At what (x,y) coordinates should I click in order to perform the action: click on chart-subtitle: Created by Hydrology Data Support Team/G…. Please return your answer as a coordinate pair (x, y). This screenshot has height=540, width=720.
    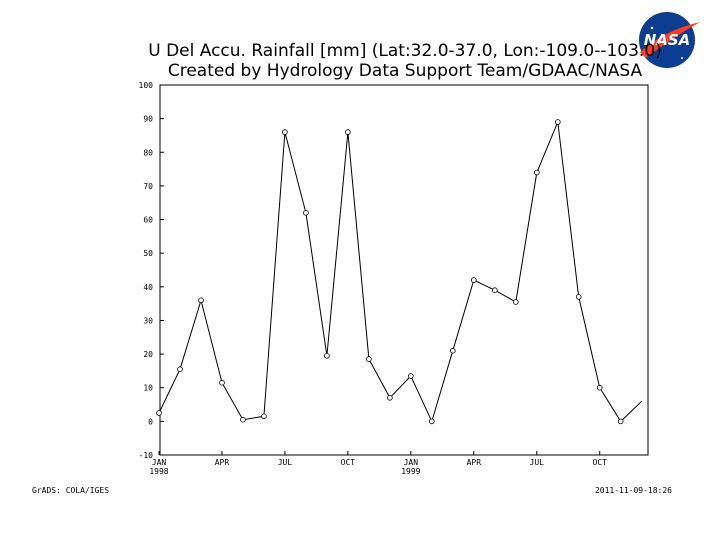
    Looking at the image, I should click on (405, 71).